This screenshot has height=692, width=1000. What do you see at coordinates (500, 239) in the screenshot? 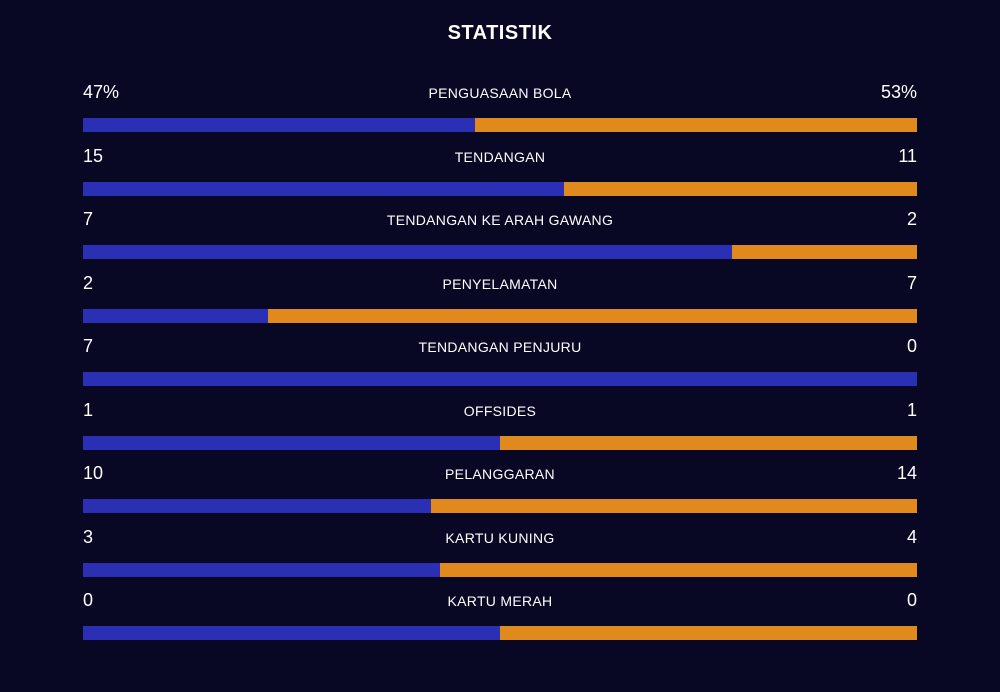
I see `stat-row: 7 TENDANGAN KE ARAH GAWANG 2` at bounding box center [500, 239].